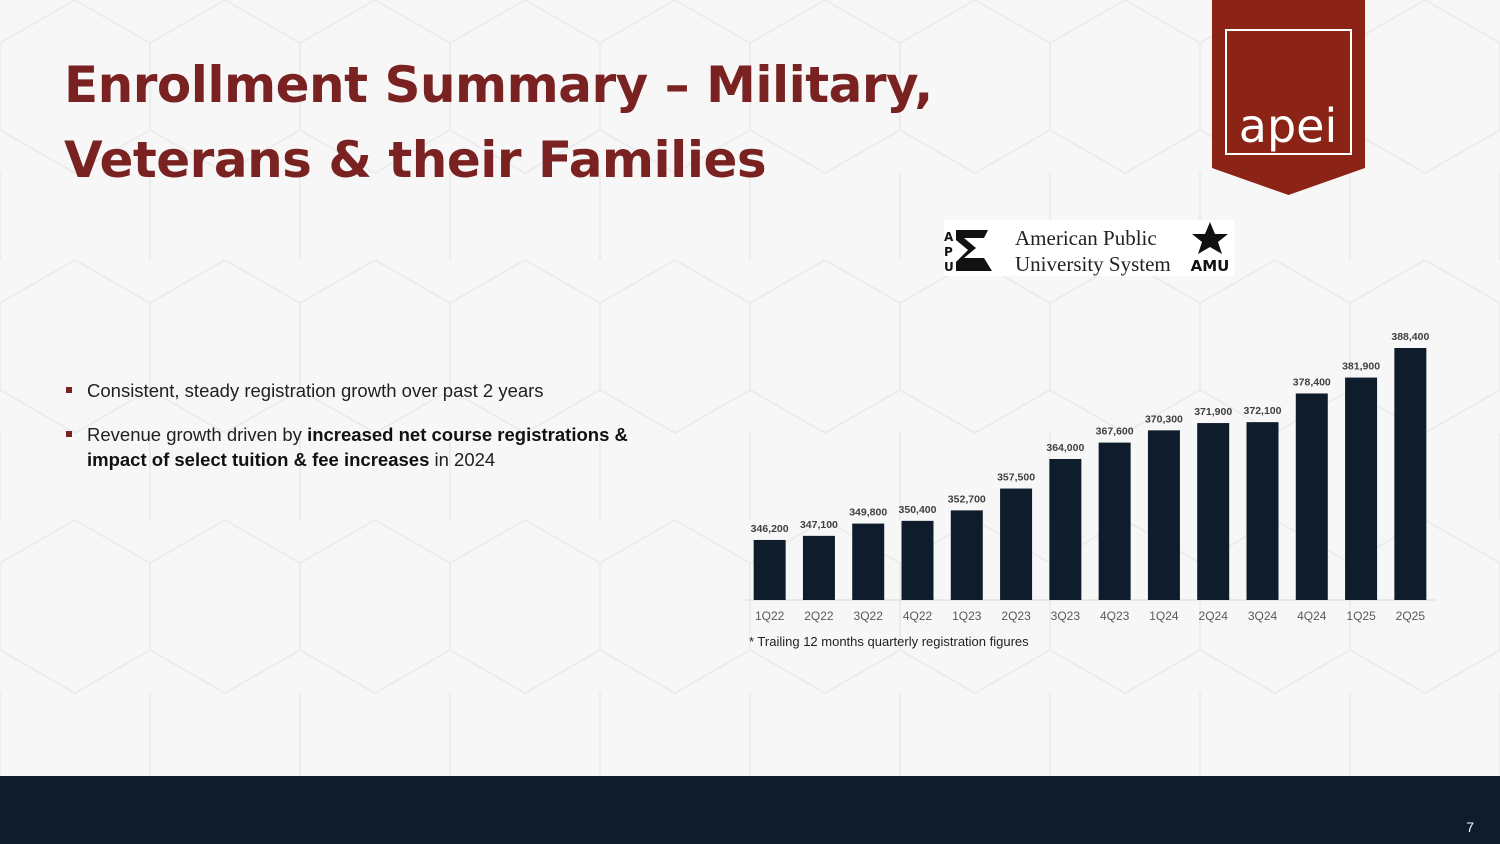 The image size is (1500, 844). I want to click on data-label-1q24: 370,300, so click(1164, 419).